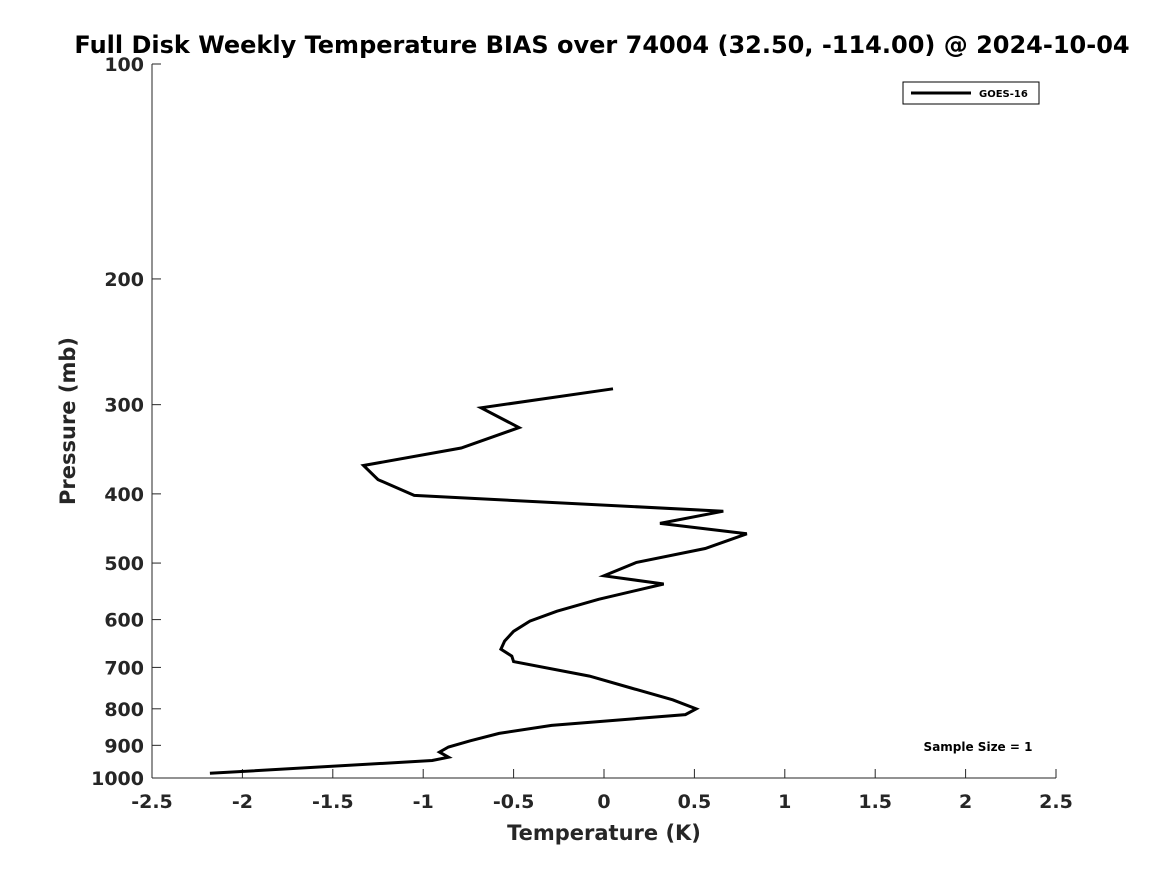  What do you see at coordinates (124, 495) in the screenshot?
I see `y-tick-label: 400` at bounding box center [124, 495].